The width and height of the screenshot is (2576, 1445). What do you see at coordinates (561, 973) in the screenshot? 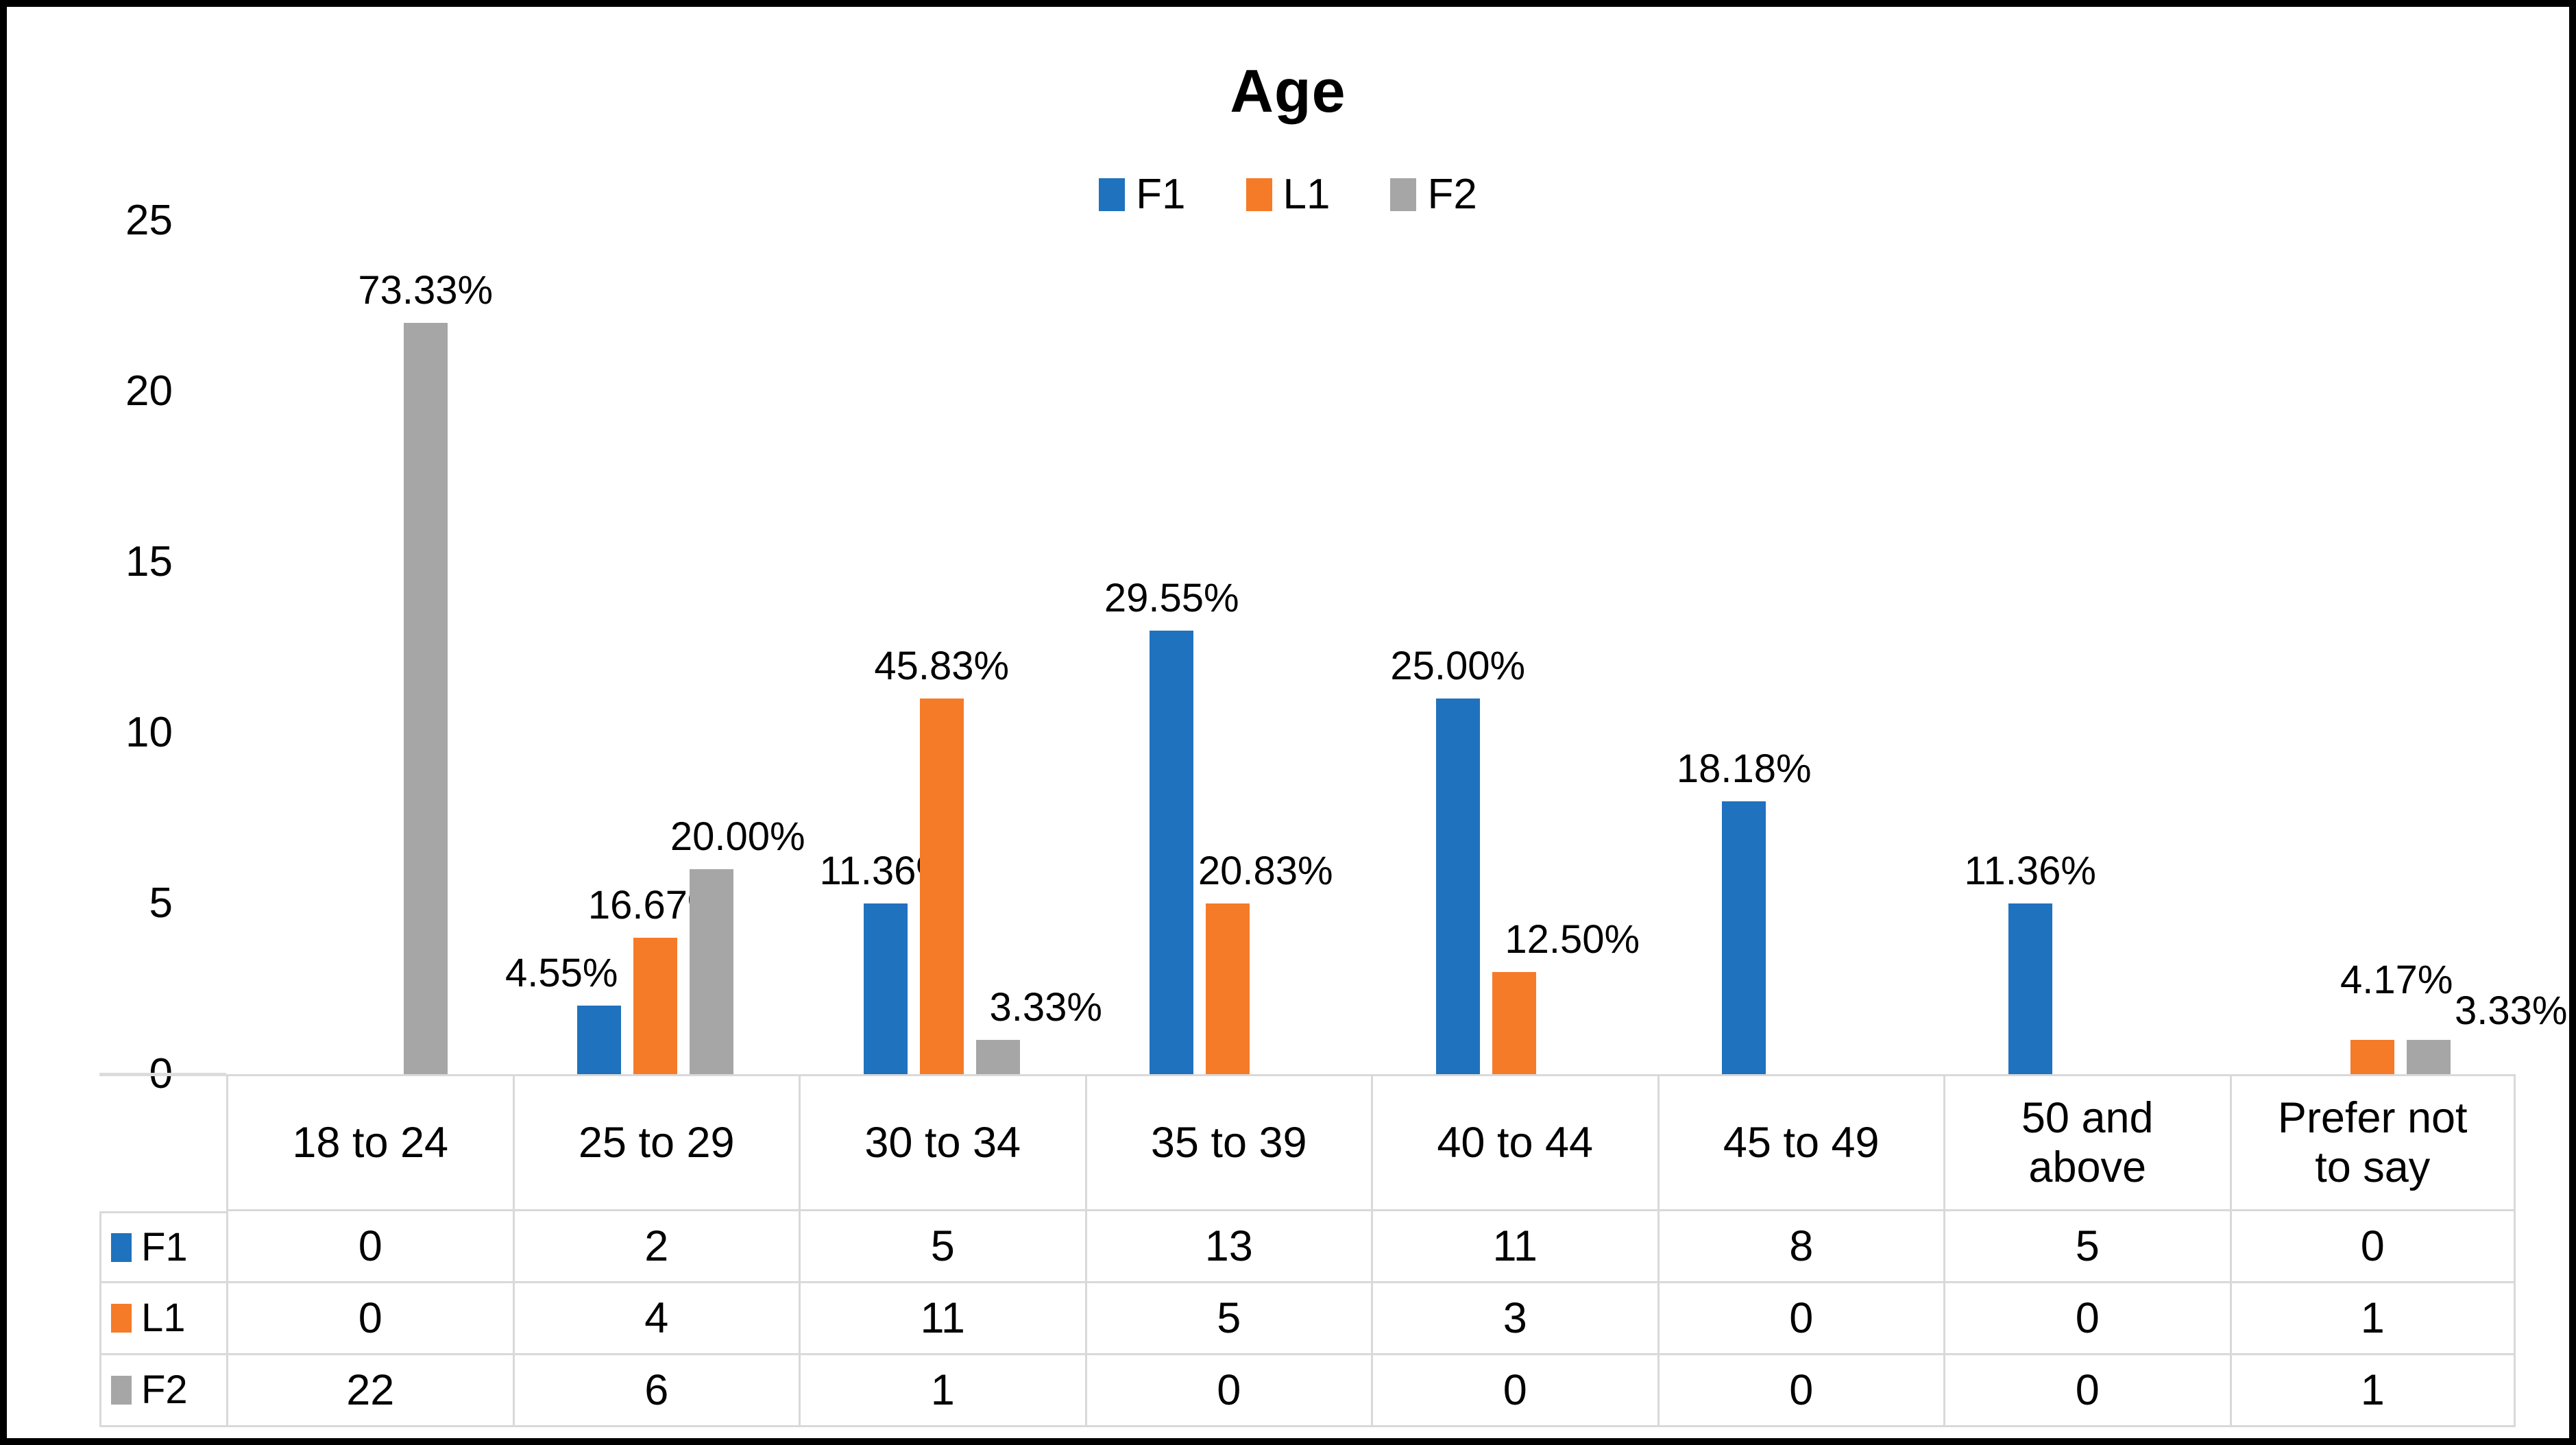
I see `bar-percentage-label: 4.55%` at bounding box center [561, 973].